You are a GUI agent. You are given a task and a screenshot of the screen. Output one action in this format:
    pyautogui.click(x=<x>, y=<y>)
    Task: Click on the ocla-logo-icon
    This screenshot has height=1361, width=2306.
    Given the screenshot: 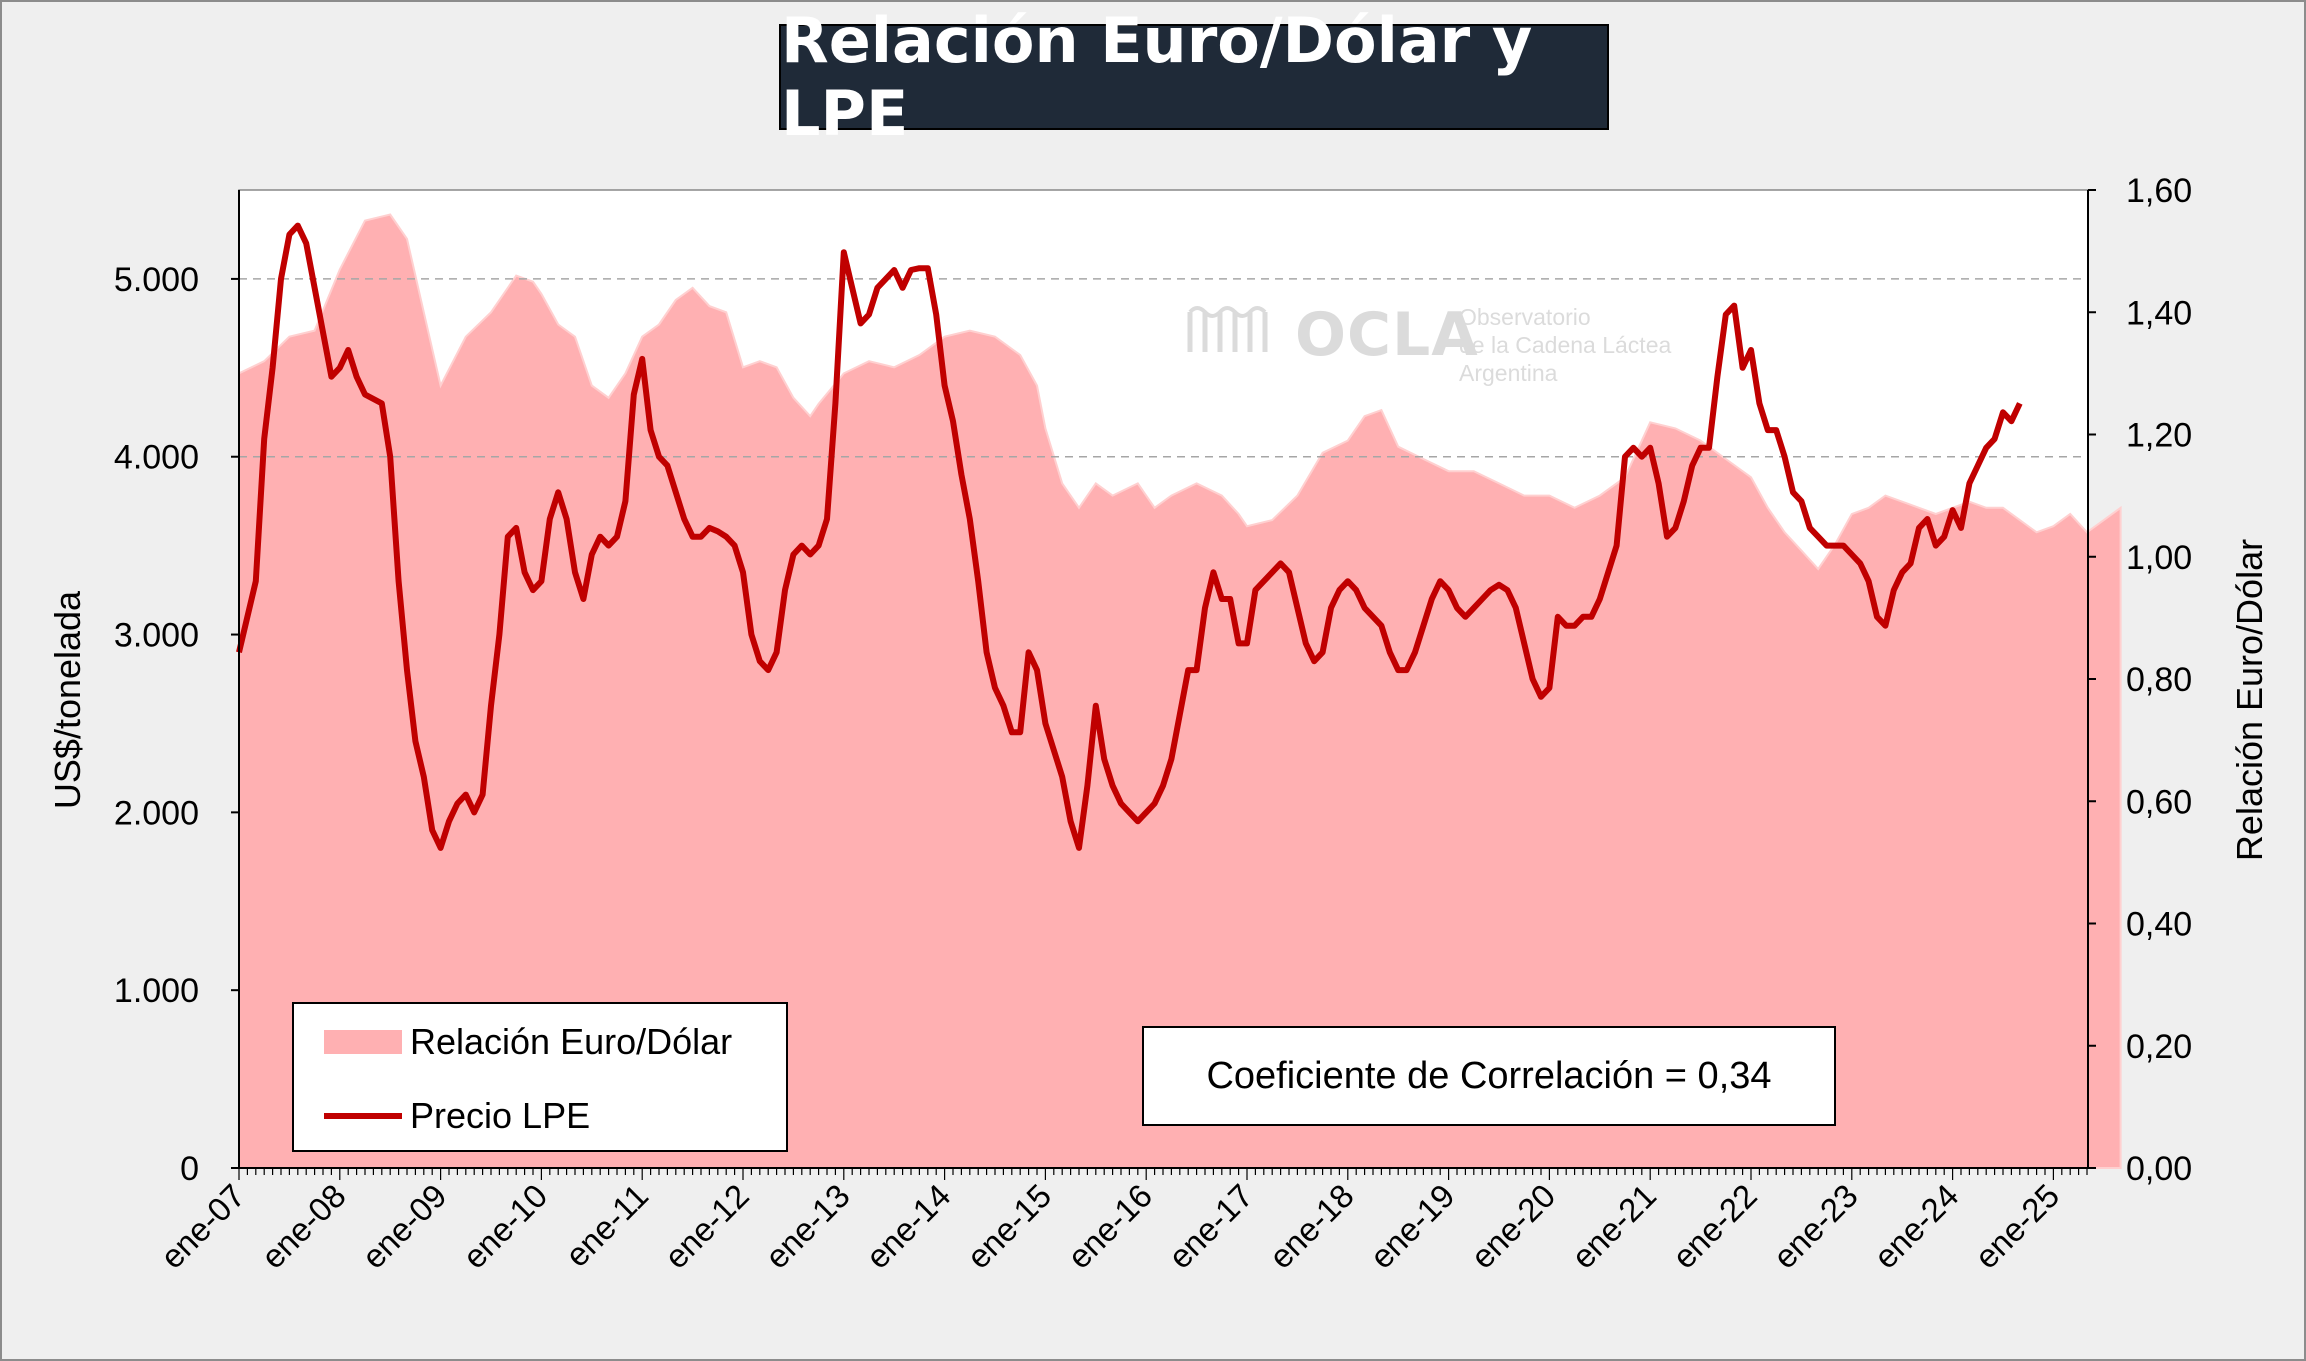 What is the action you would take?
    pyautogui.click(x=1227, y=329)
    